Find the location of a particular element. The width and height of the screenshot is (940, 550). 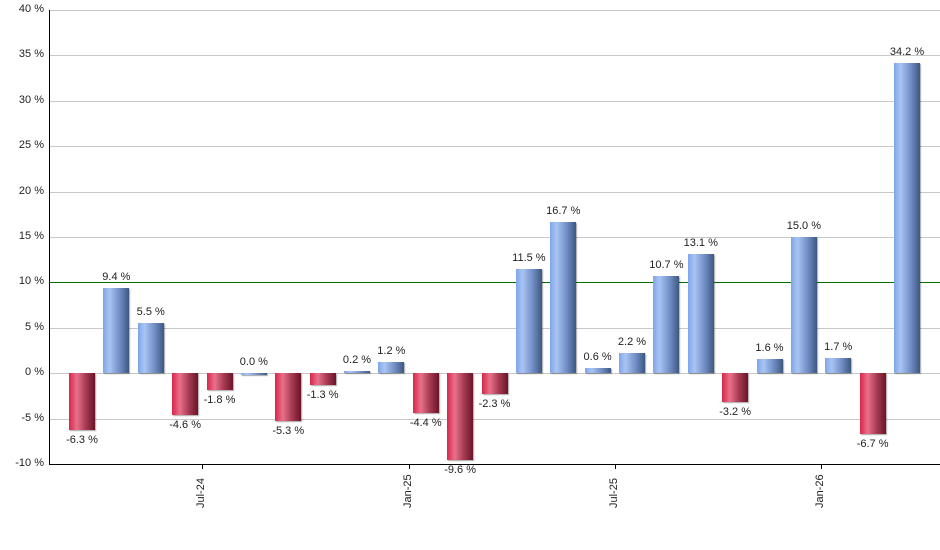

bar-value-label: -3.2 % is located at coordinates (735, 412).